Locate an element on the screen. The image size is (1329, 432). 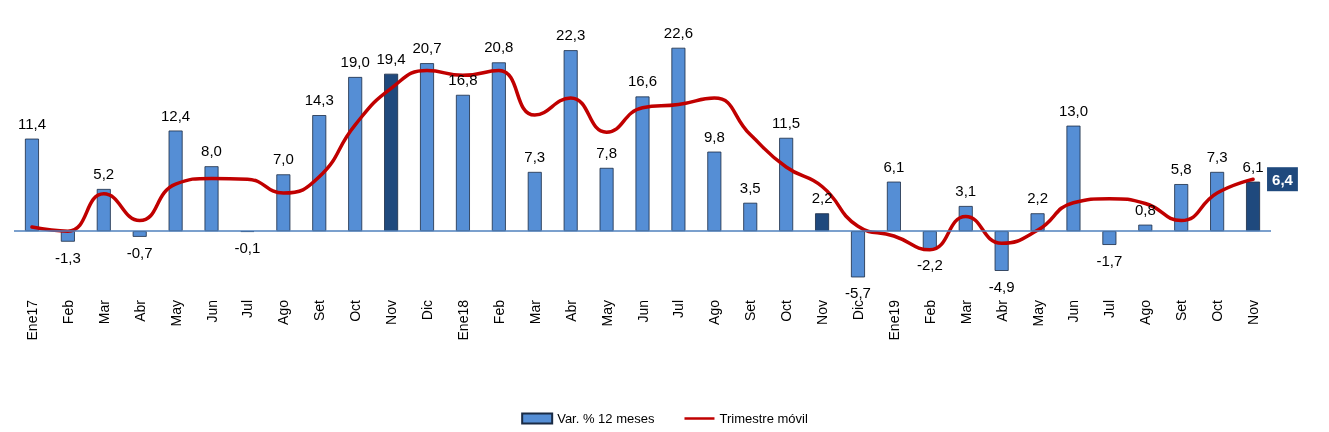
data-label: 7,8 is located at coordinates (607, 152).